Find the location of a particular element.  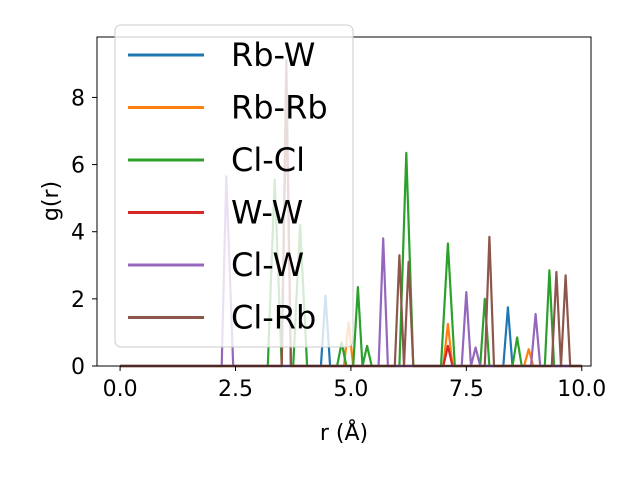

y-tick-label: 4 is located at coordinates (78, 233).